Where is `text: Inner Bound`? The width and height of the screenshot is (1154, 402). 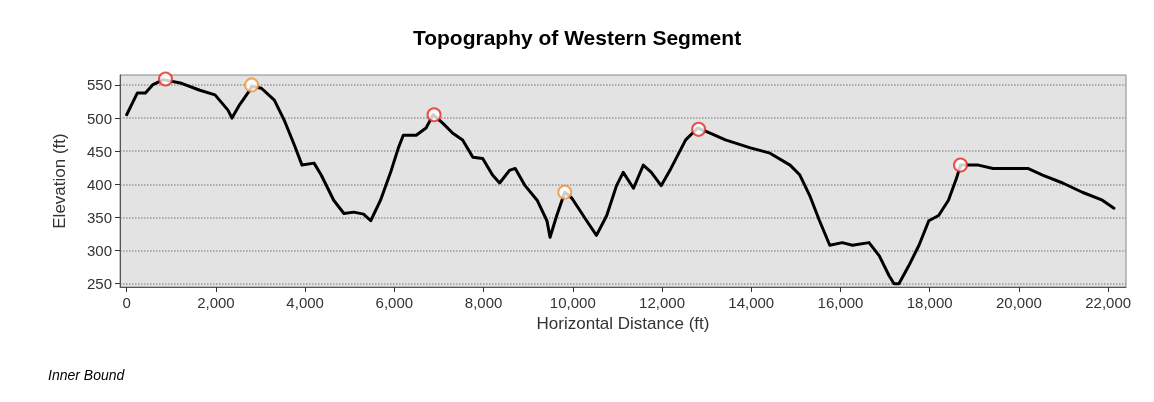 text: Inner Bound is located at coordinates (87, 375).